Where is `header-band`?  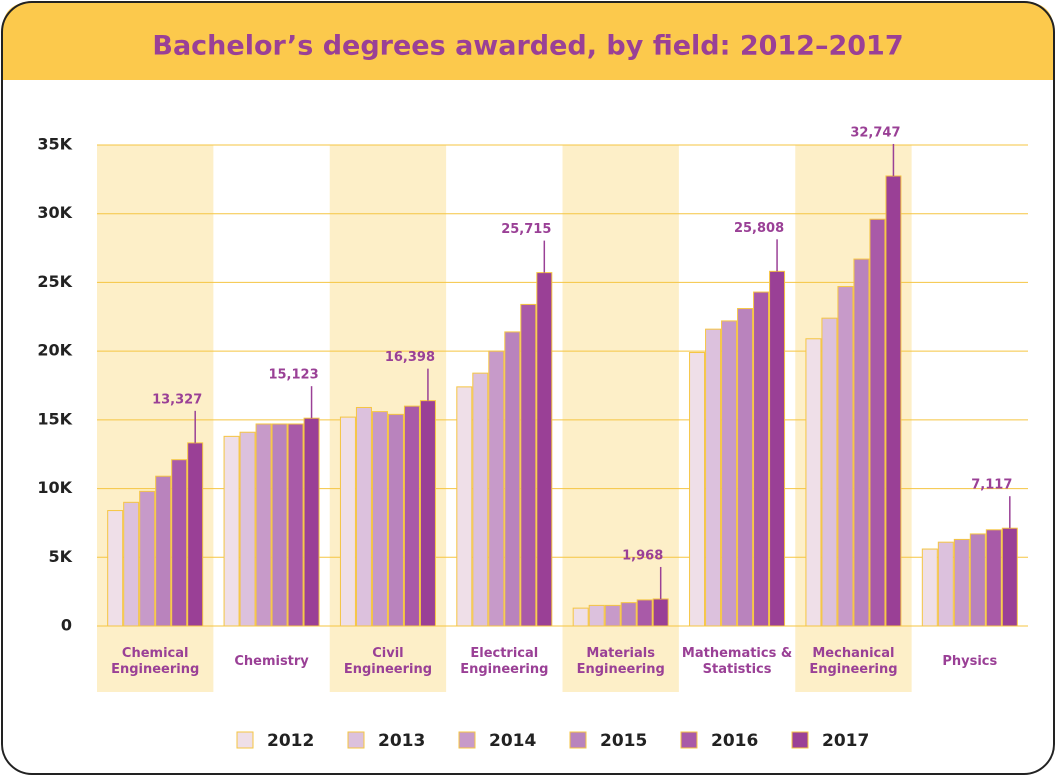 header-band is located at coordinates (528, 41).